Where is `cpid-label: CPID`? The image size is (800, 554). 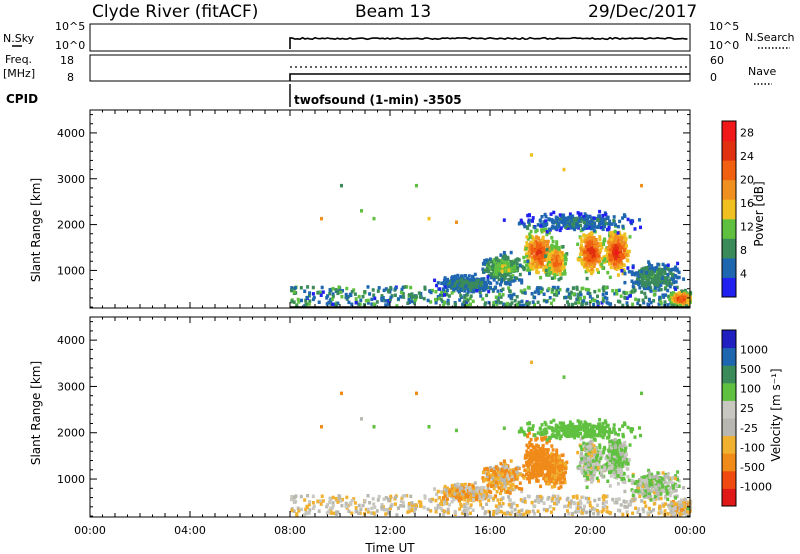
cpid-label: CPID is located at coordinates (22, 99).